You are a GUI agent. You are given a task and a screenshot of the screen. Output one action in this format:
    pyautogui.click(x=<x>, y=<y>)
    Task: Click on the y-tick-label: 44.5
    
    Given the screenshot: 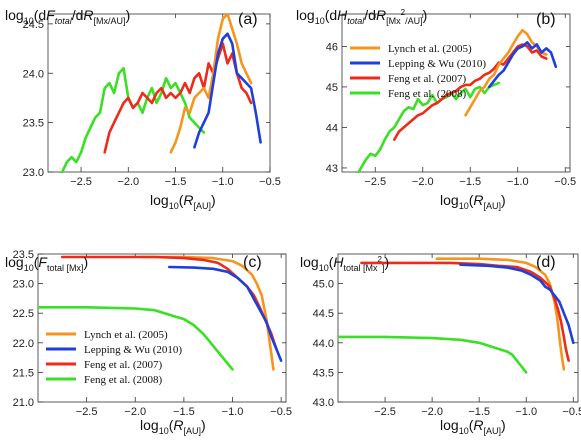 What is the action you would take?
    pyautogui.click(x=323, y=314)
    